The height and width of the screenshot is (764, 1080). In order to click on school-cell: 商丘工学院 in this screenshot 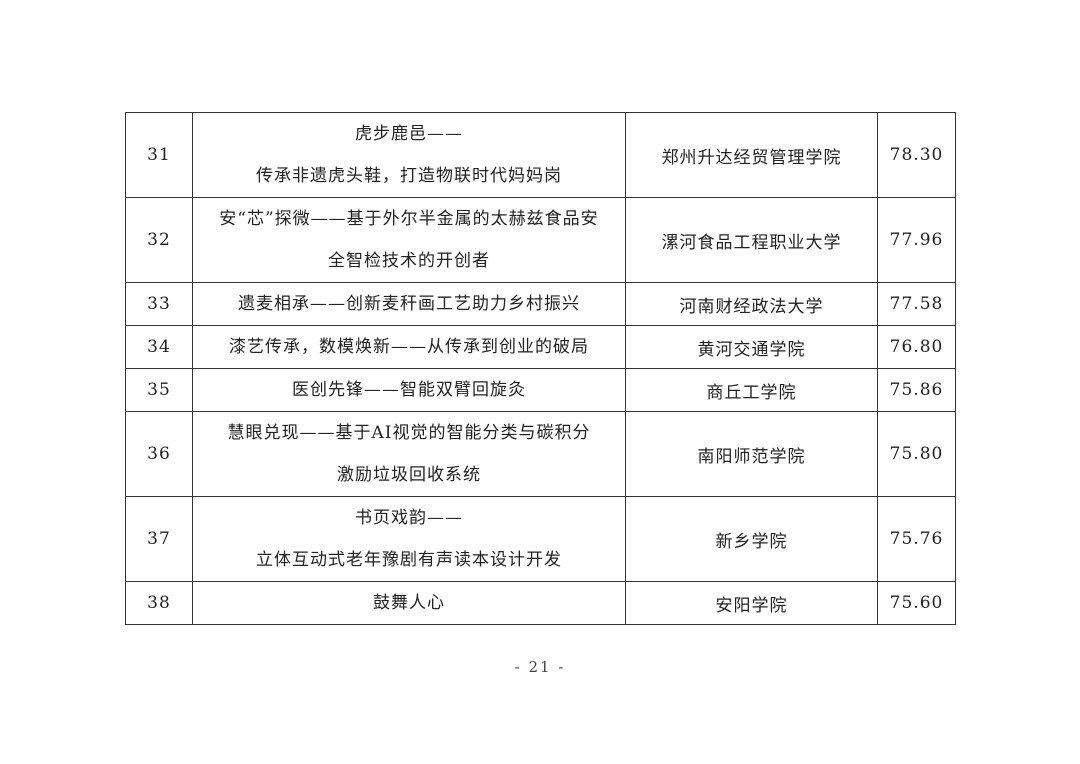, I will do `click(751, 390)`.